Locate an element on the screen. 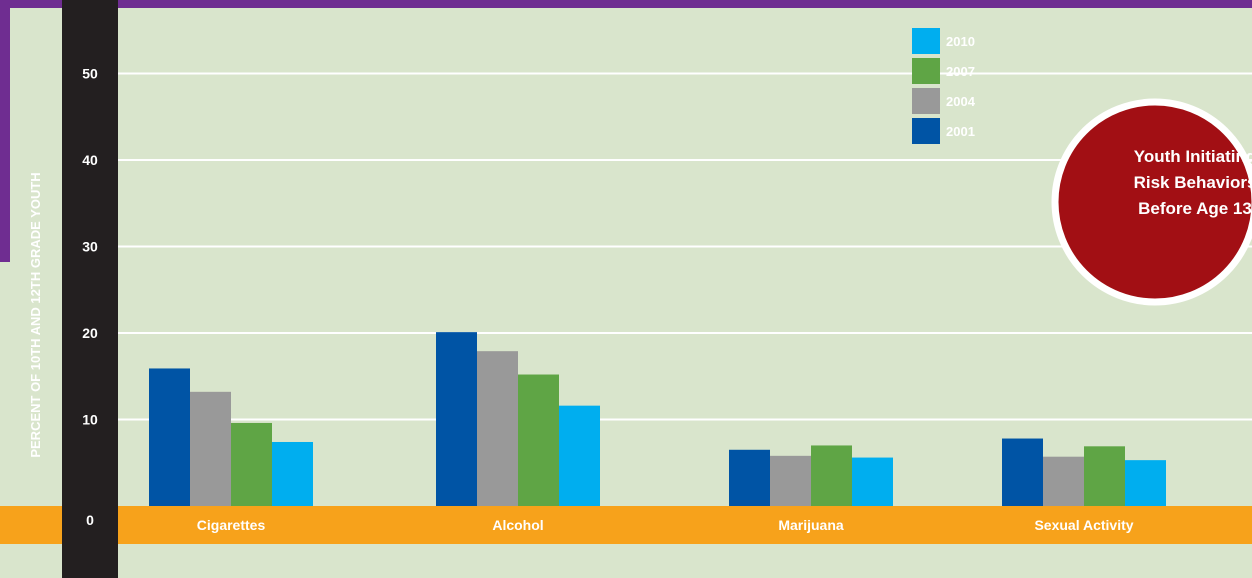 The image size is (1252, 578). bar-marijuana-2010 is located at coordinates (872, 481).